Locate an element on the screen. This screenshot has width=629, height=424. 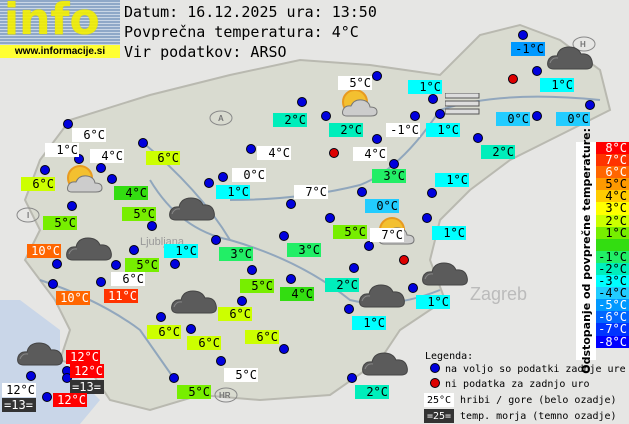
scale-step: 4°C is located at coordinates (612, 196).